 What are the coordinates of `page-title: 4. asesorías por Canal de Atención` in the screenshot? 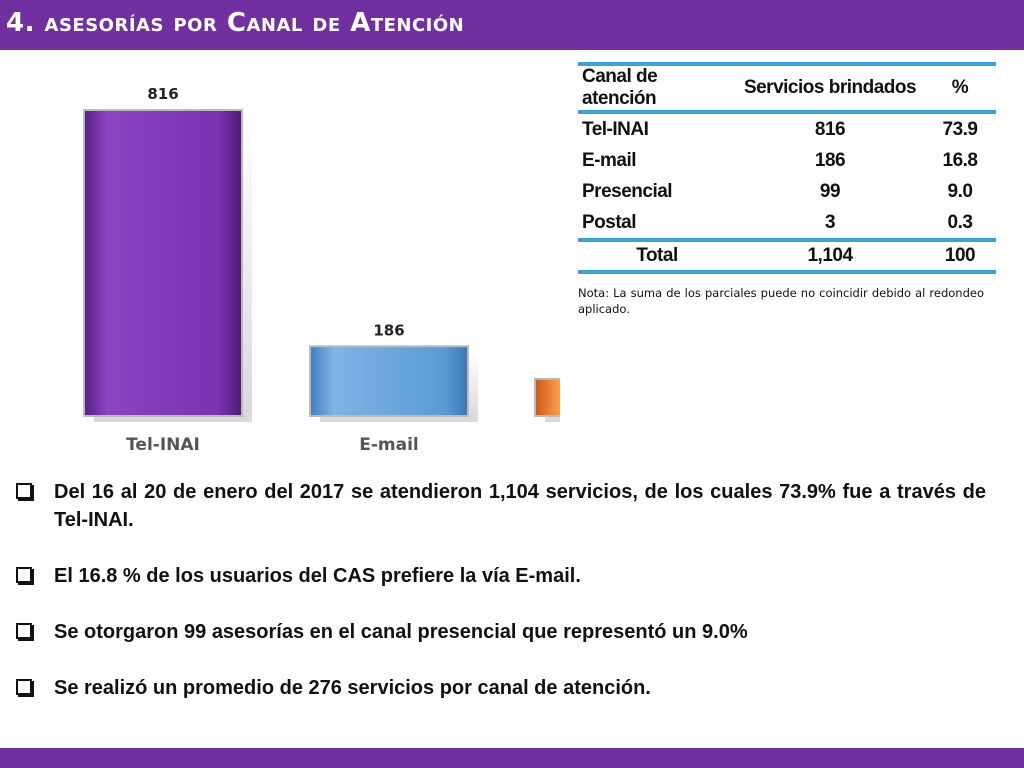 It's located at (235, 23).